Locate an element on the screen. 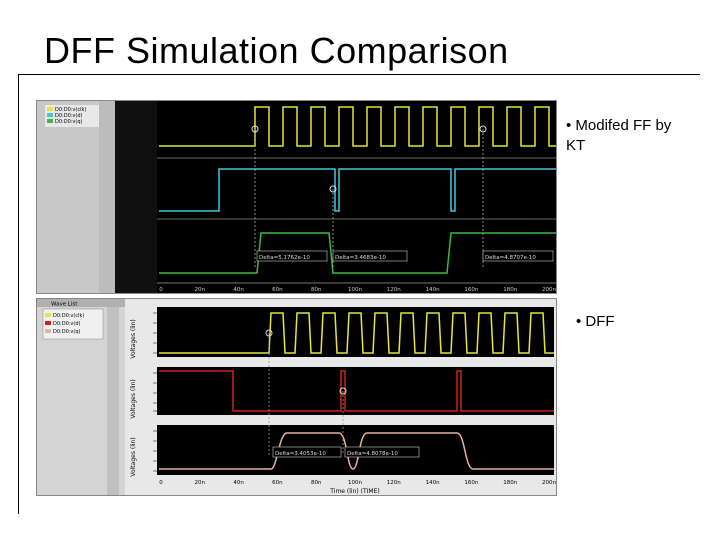 The image size is (720, 540). bottom-y-label-2: Voltages (lin) is located at coordinates (133, 398).